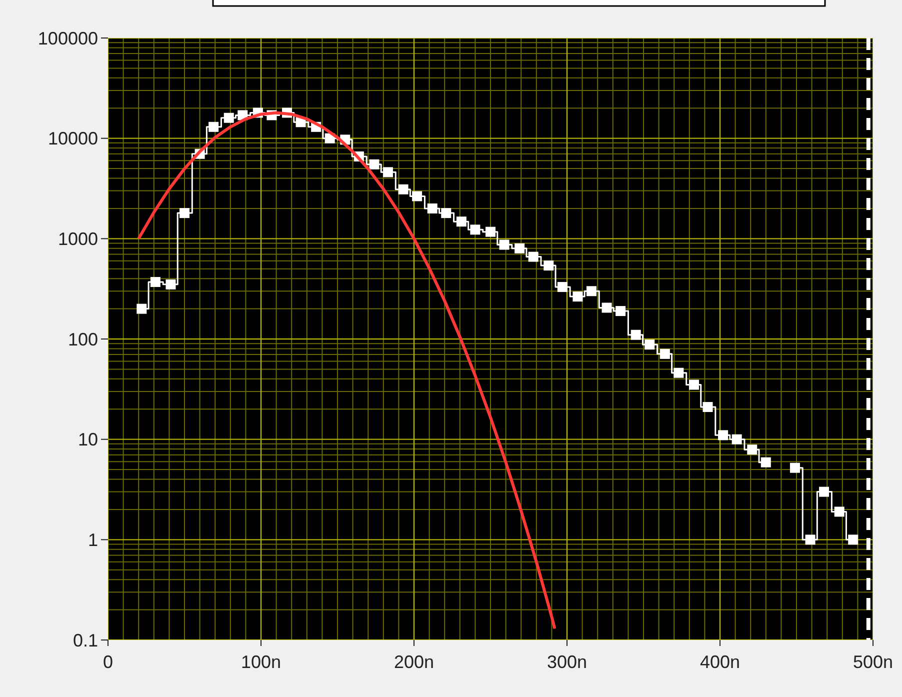  Describe the element at coordinates (68, 38) in the screenshot. I see `y-tick-label: 100000` at that location.